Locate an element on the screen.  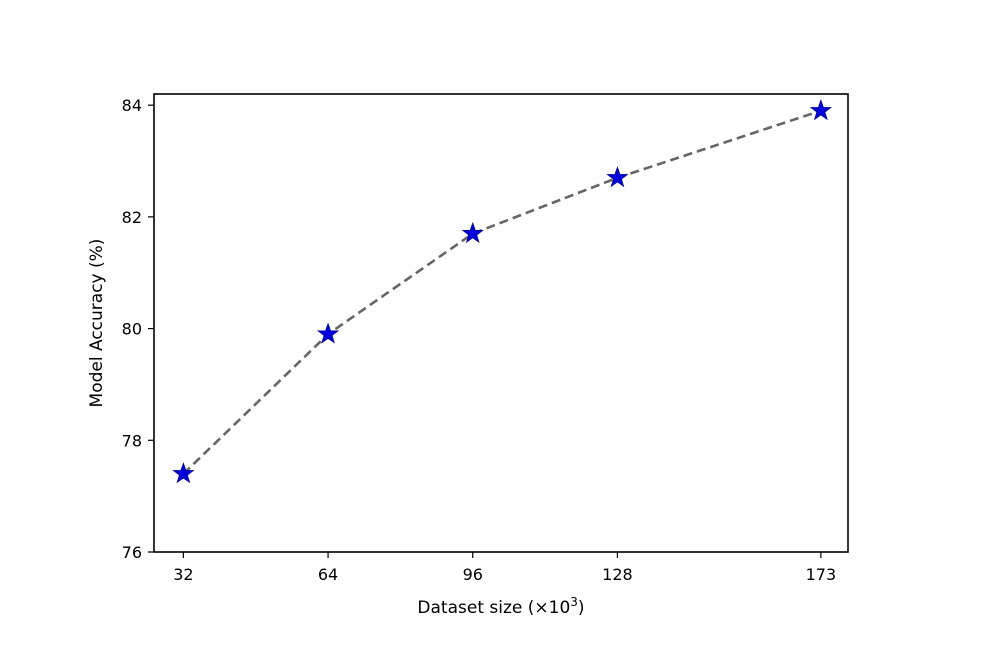
x-tick-label: 173 is located at coordinates (821, 574).